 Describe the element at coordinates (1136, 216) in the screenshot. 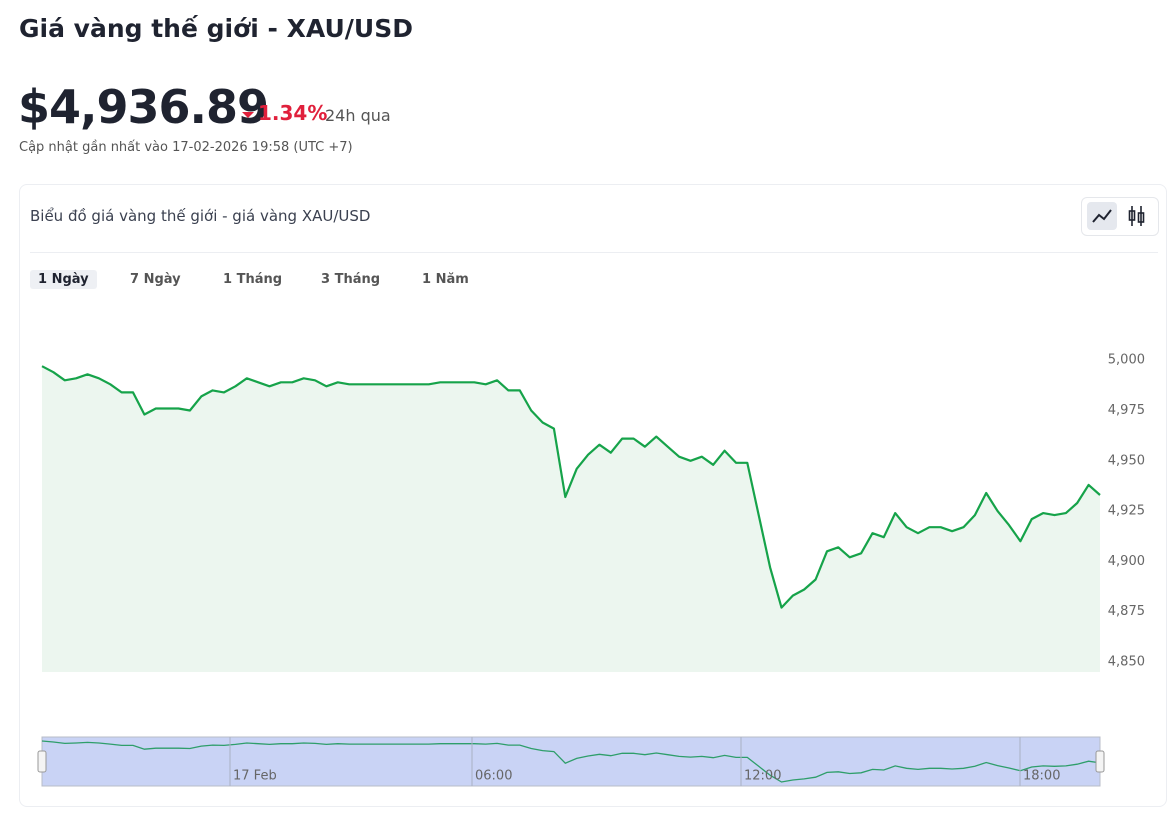

I see `candle-icon` at that location.